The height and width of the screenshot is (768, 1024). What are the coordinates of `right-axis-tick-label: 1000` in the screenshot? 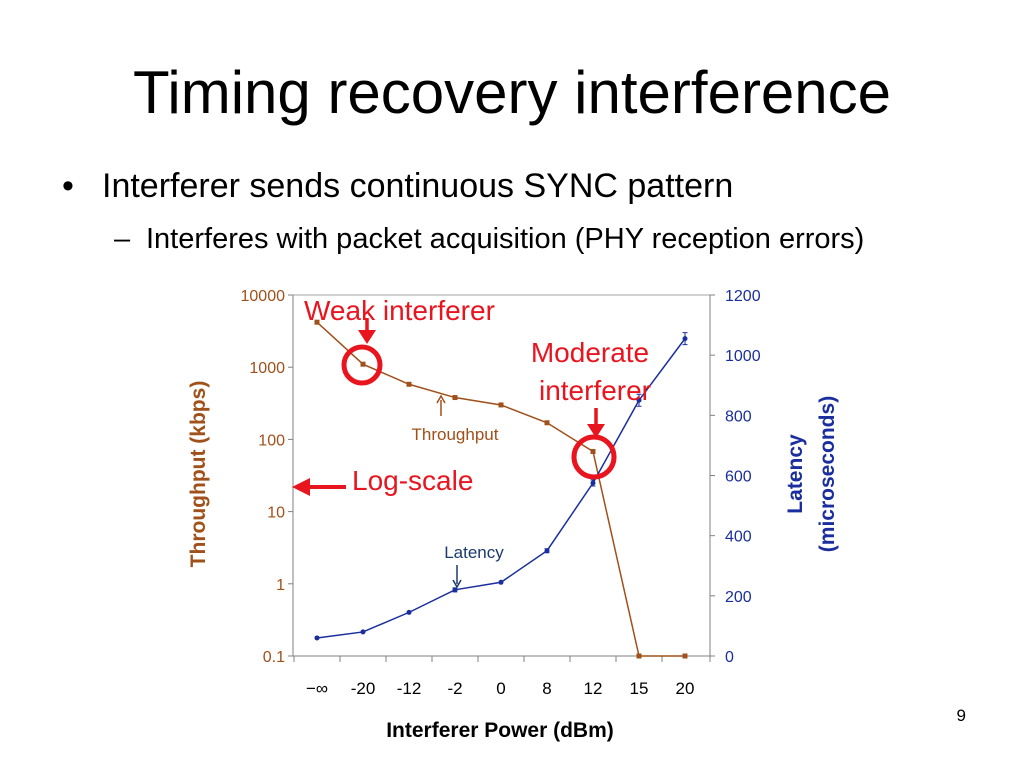 It's located at (743, 356).